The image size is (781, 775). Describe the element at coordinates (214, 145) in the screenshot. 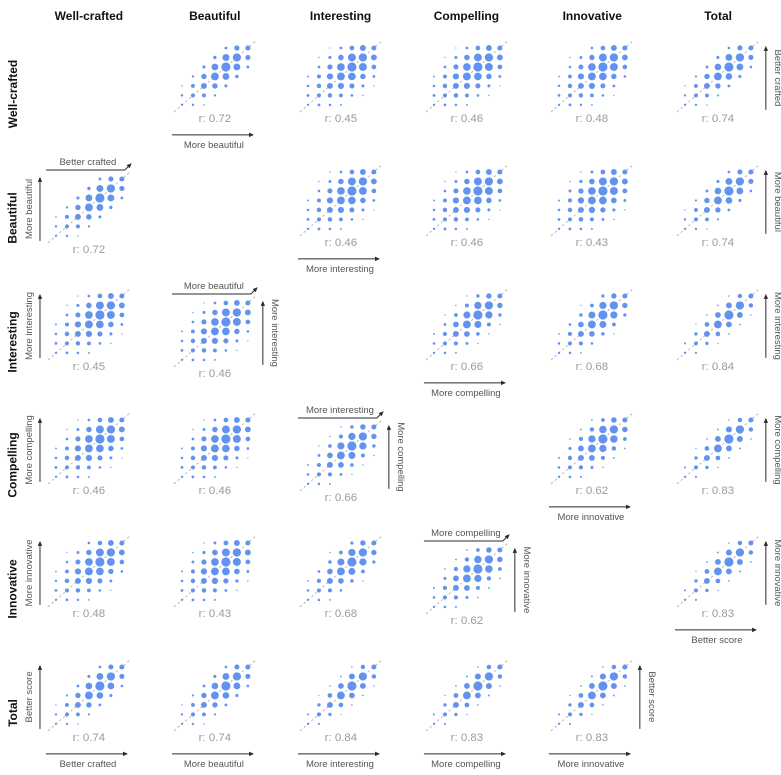

I see `x-axis-label: More beautiful` at that location.